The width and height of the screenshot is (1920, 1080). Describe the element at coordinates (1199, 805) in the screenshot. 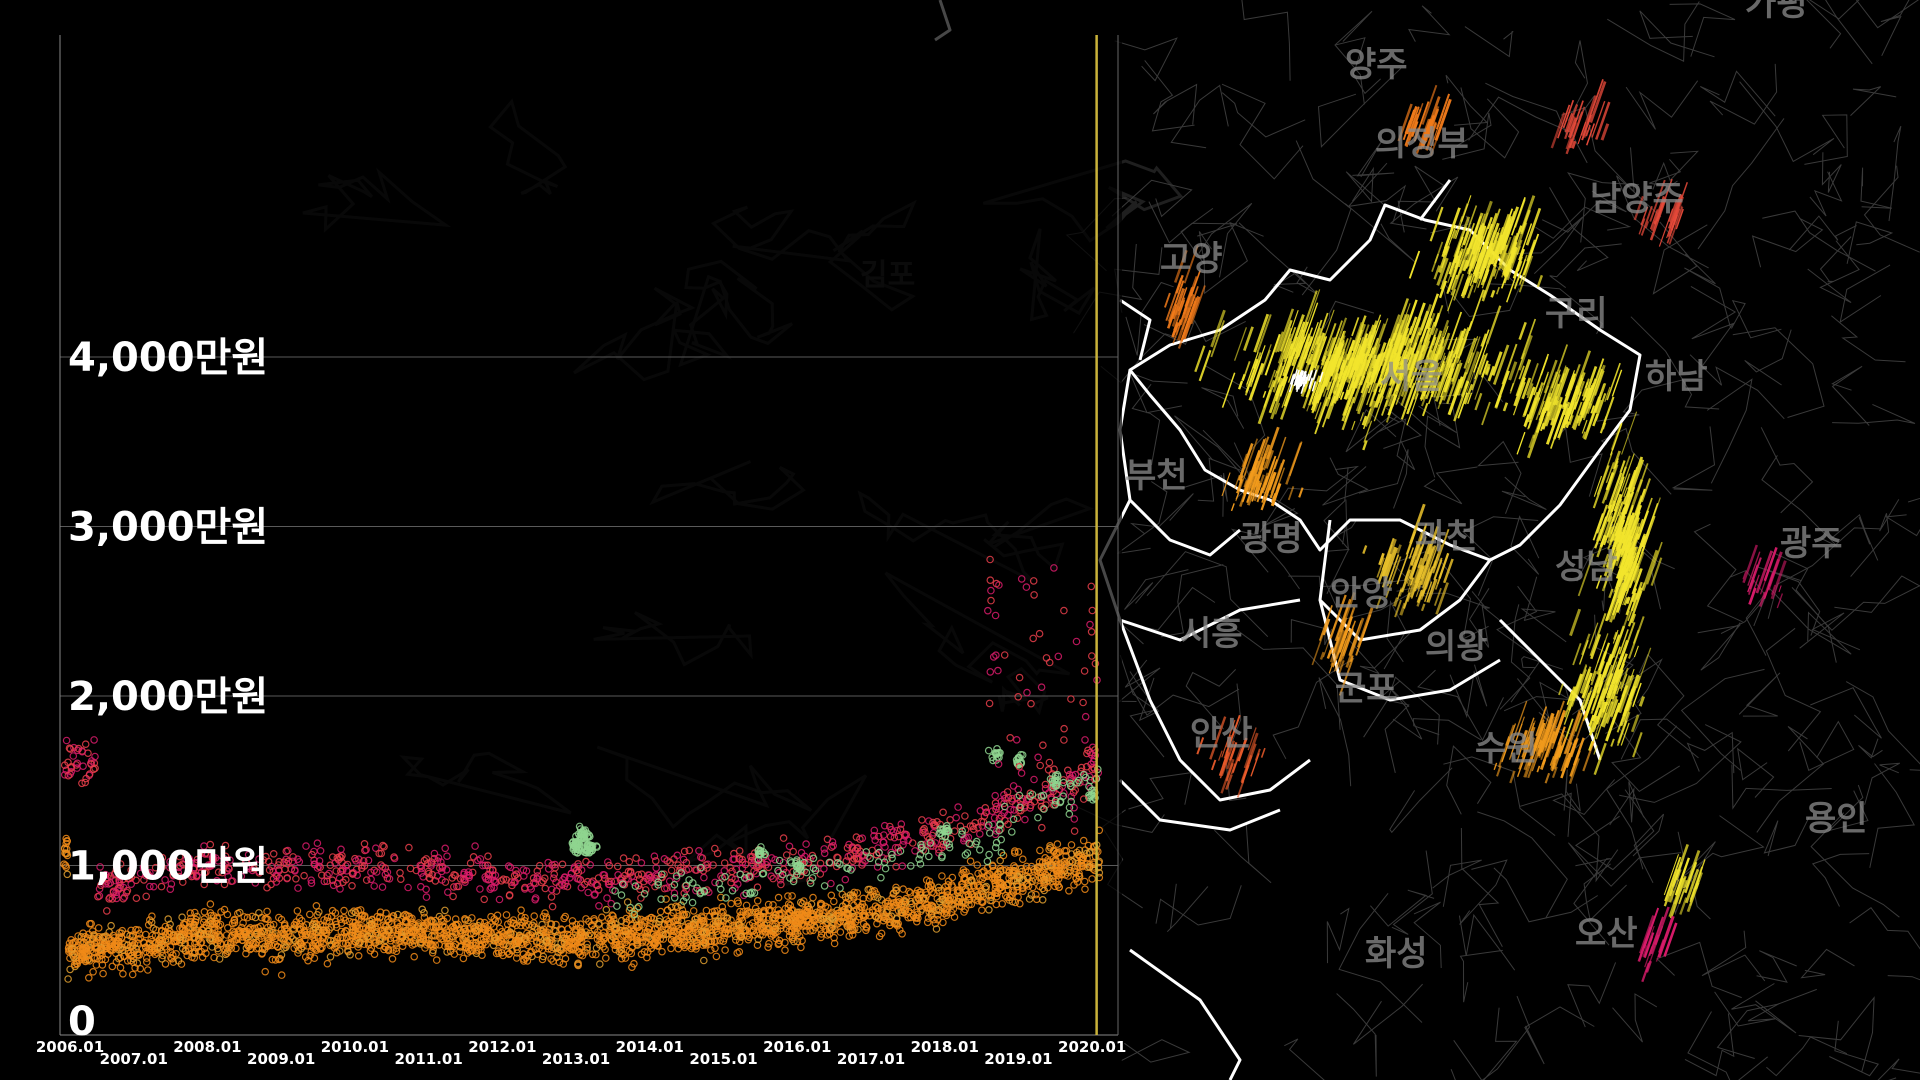

I see `city-boundary` at that location.